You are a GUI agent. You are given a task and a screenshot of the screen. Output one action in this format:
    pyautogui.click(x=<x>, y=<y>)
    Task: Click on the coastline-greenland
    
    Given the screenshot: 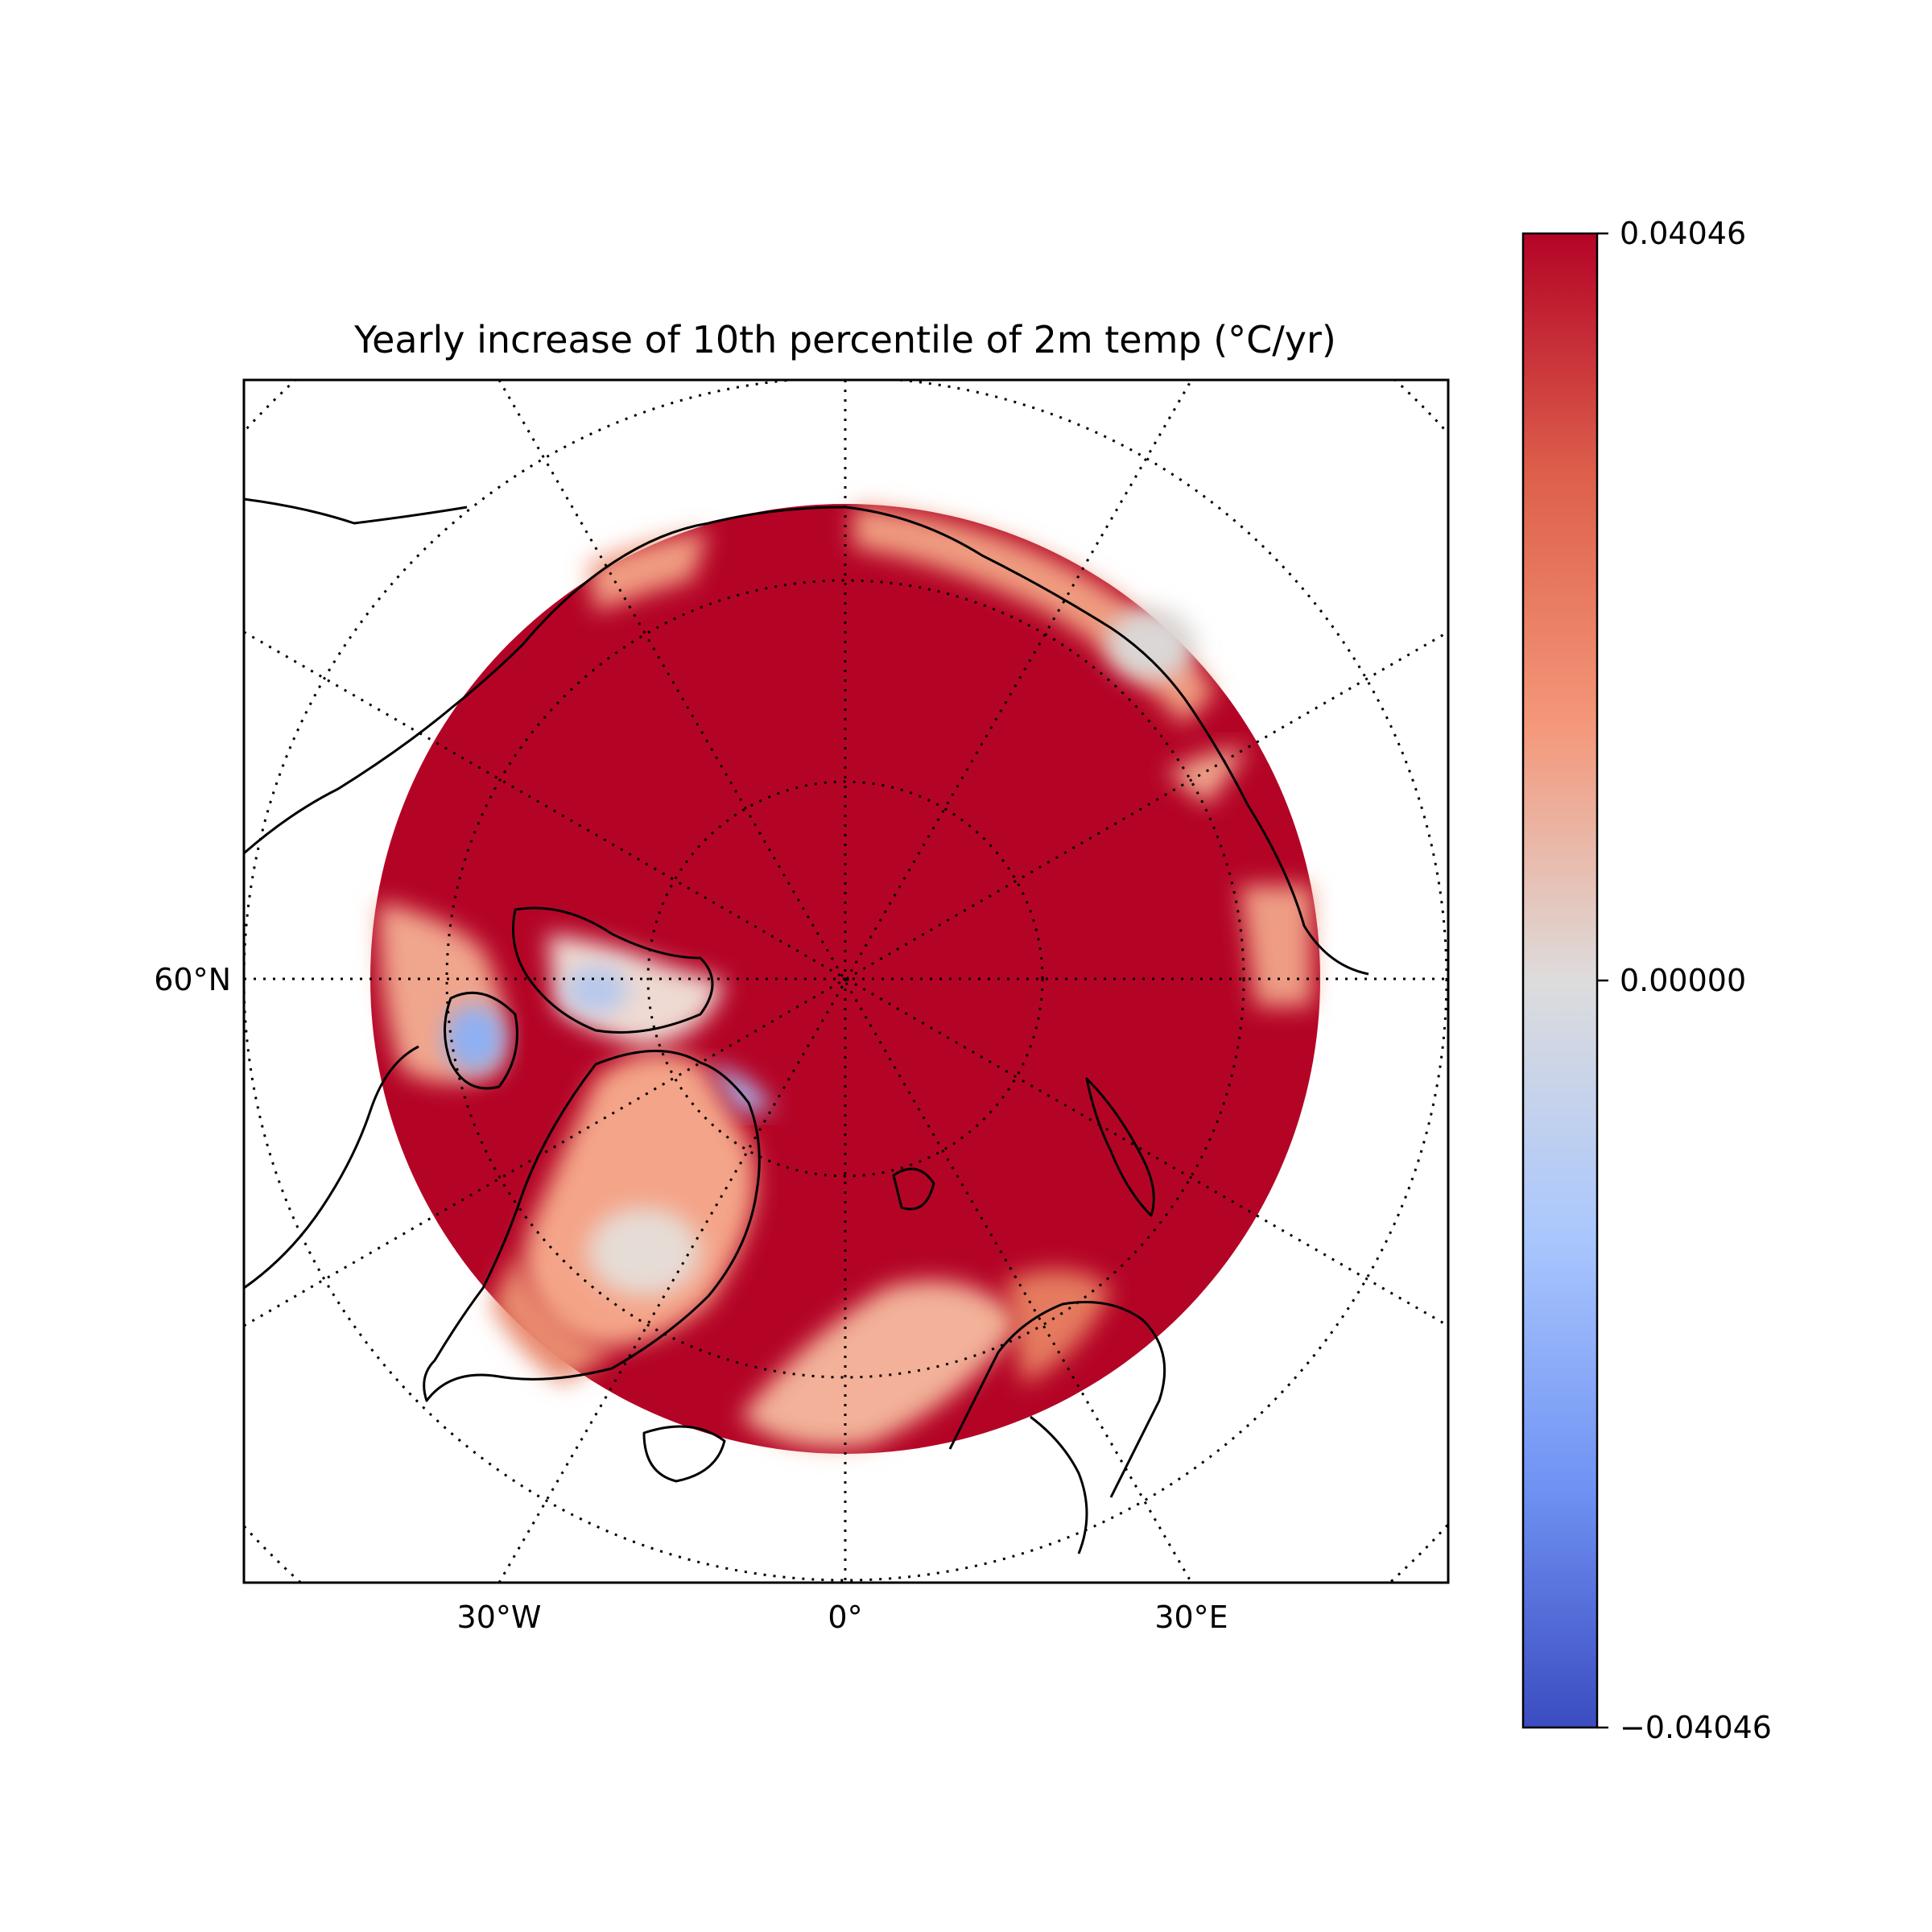 What is the action you would take?
    pyautogui.click(x=592, y=1226)
    